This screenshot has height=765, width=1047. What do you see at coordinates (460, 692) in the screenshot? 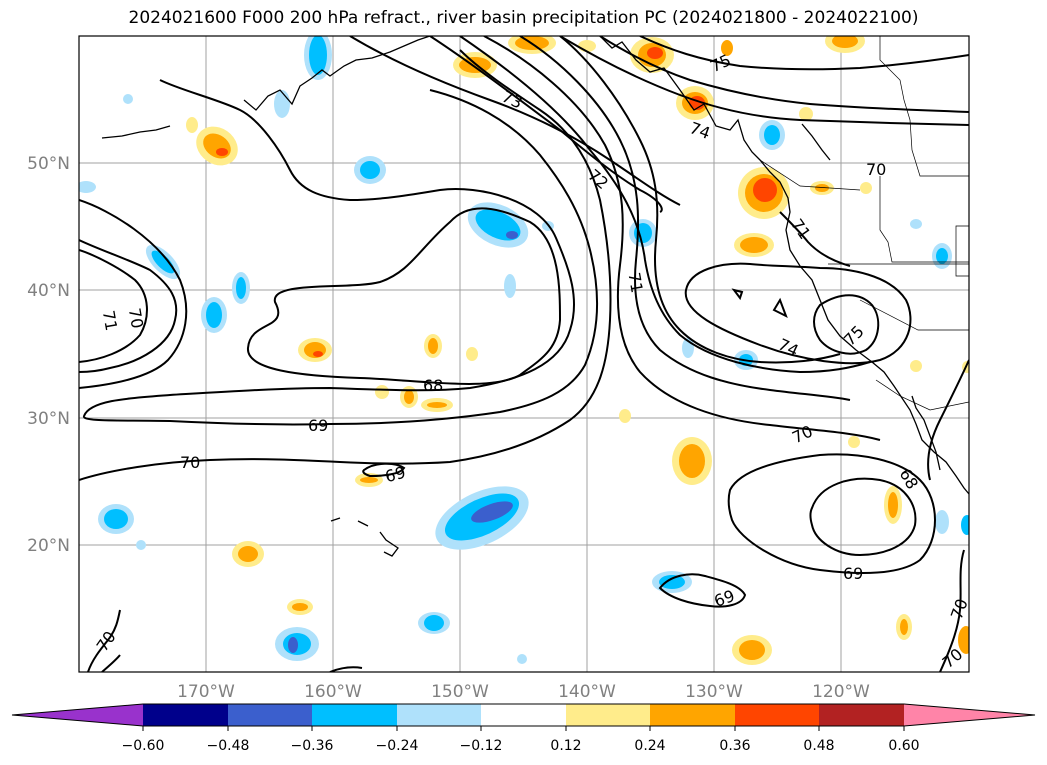
I see `lon-label-150w: 150°W` at bounding box center [460, 692].